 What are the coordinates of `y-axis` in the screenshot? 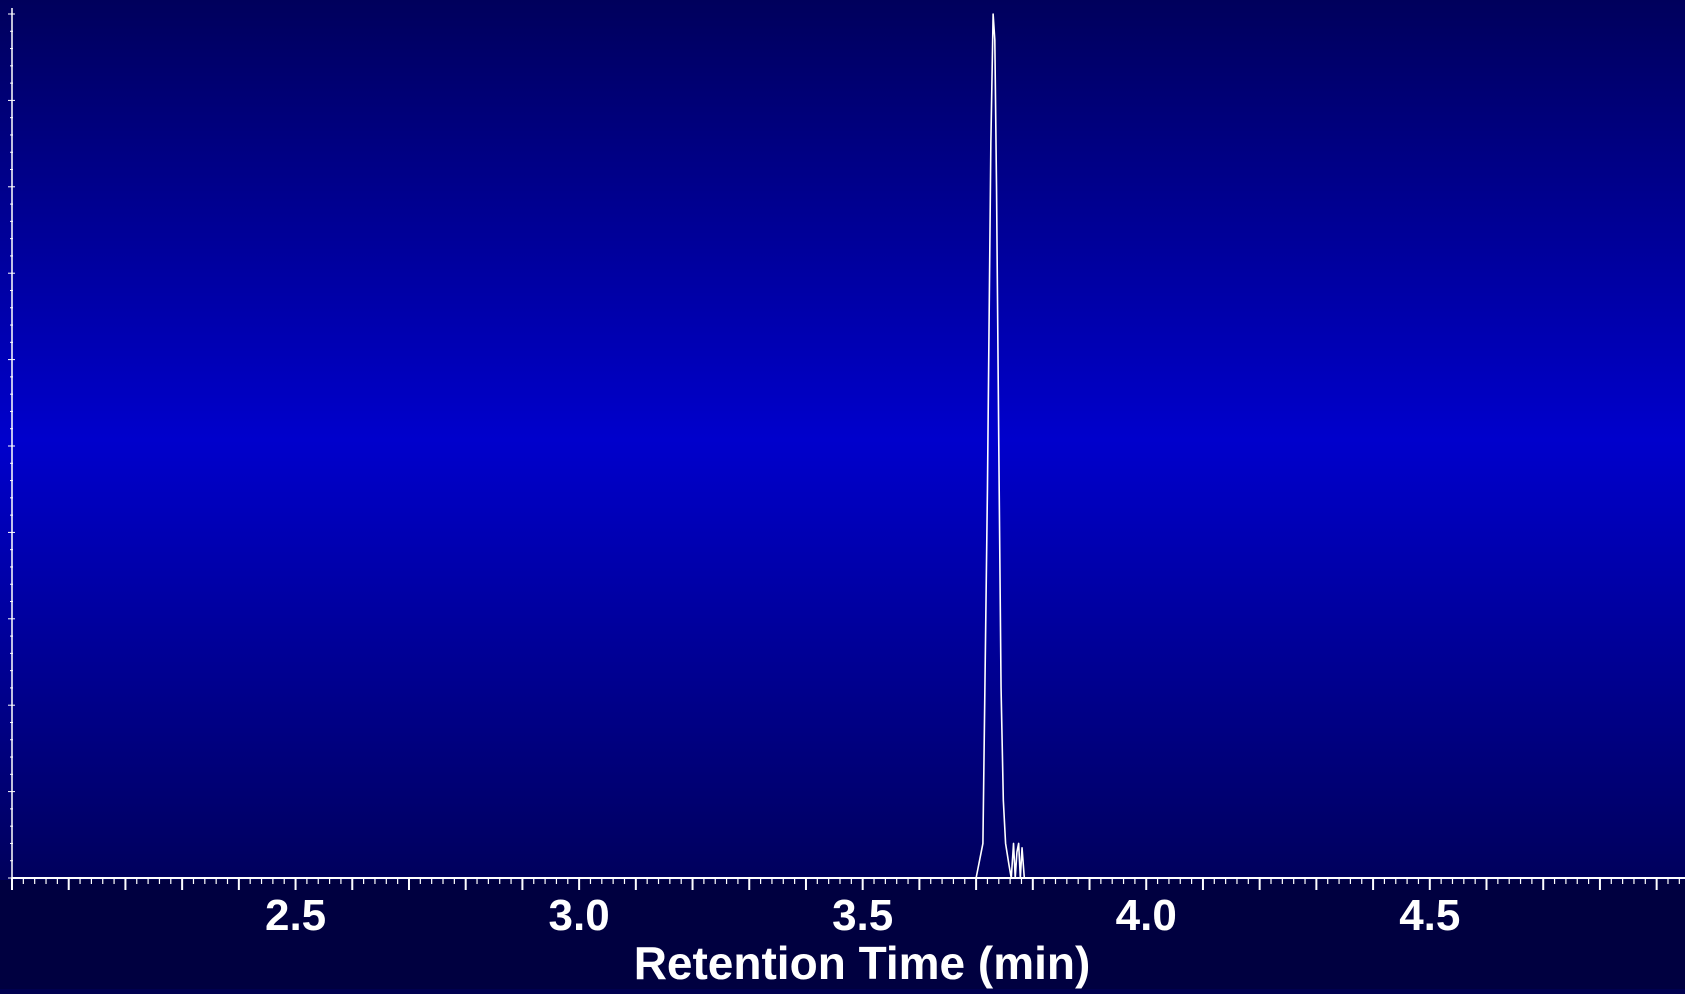 It's located at (11, 443).